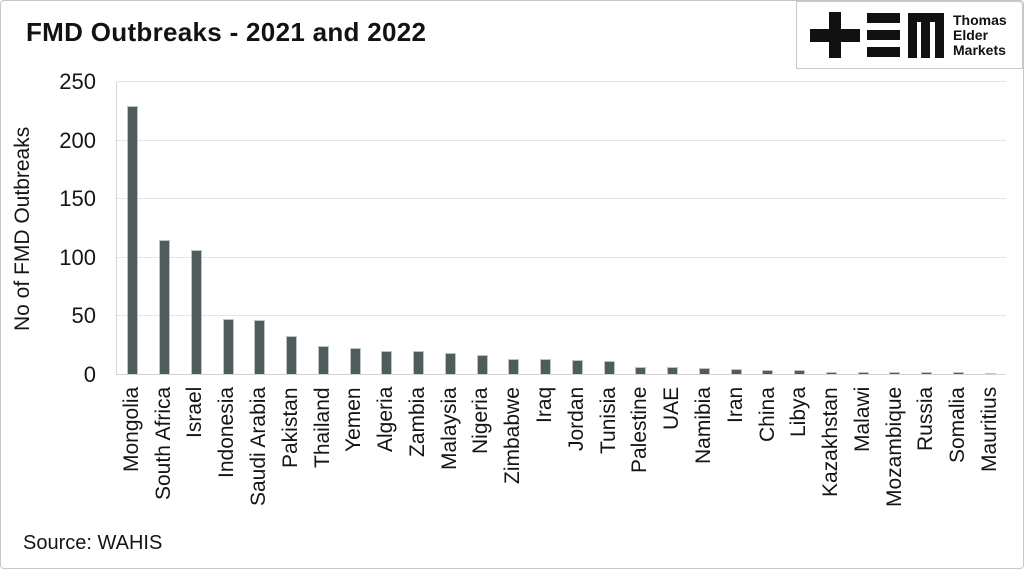 This screenshot has width=1024, height=569. Describe the element at coordinates (768, 228) in the screenshot. I see `bar-cell-china` at that location.